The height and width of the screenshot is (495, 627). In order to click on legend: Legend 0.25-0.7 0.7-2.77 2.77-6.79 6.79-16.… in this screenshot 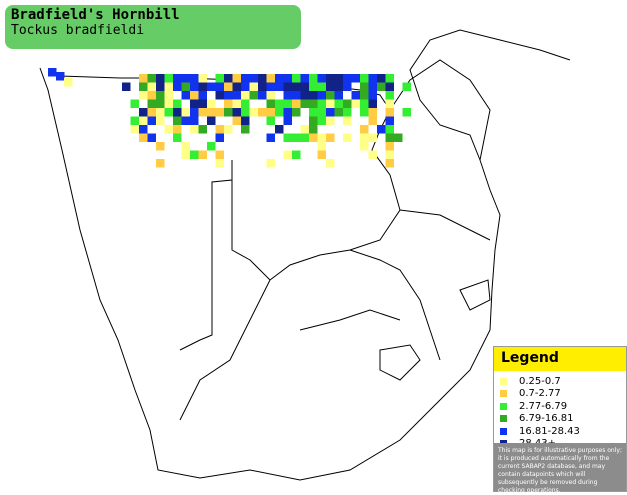, I will do `click(560, 420)`.